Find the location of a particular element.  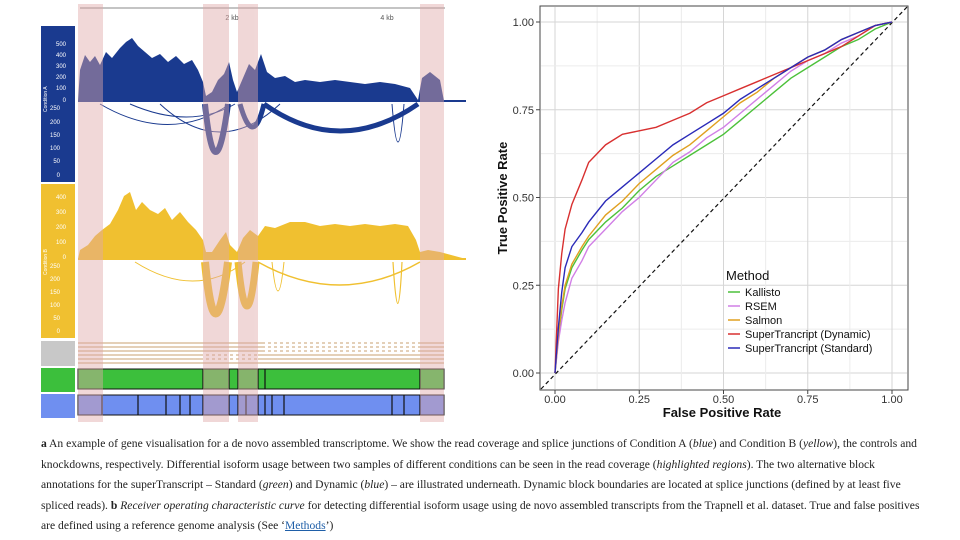

scale-label-2kb: 2 kb is located at coordinates (231, 18).